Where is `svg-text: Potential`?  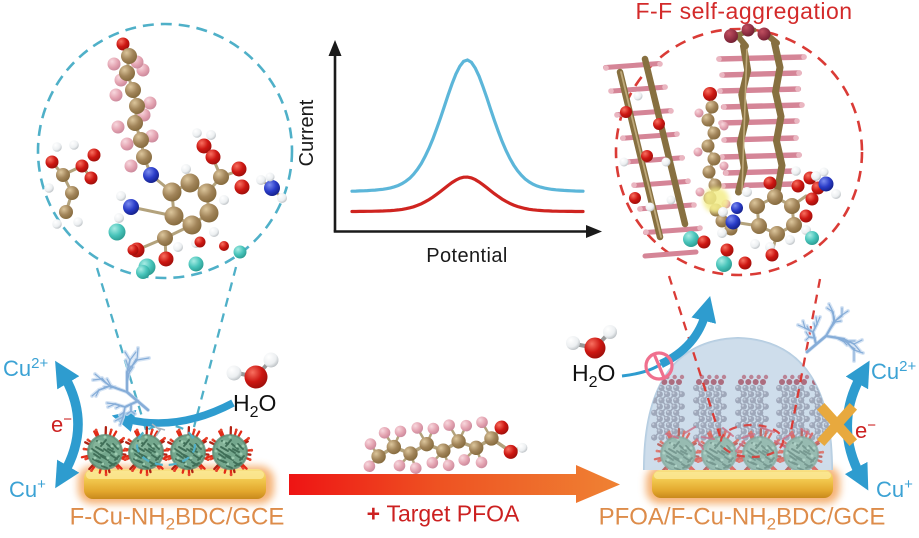
svg-text: Potential is located at coordinates (466, 256).